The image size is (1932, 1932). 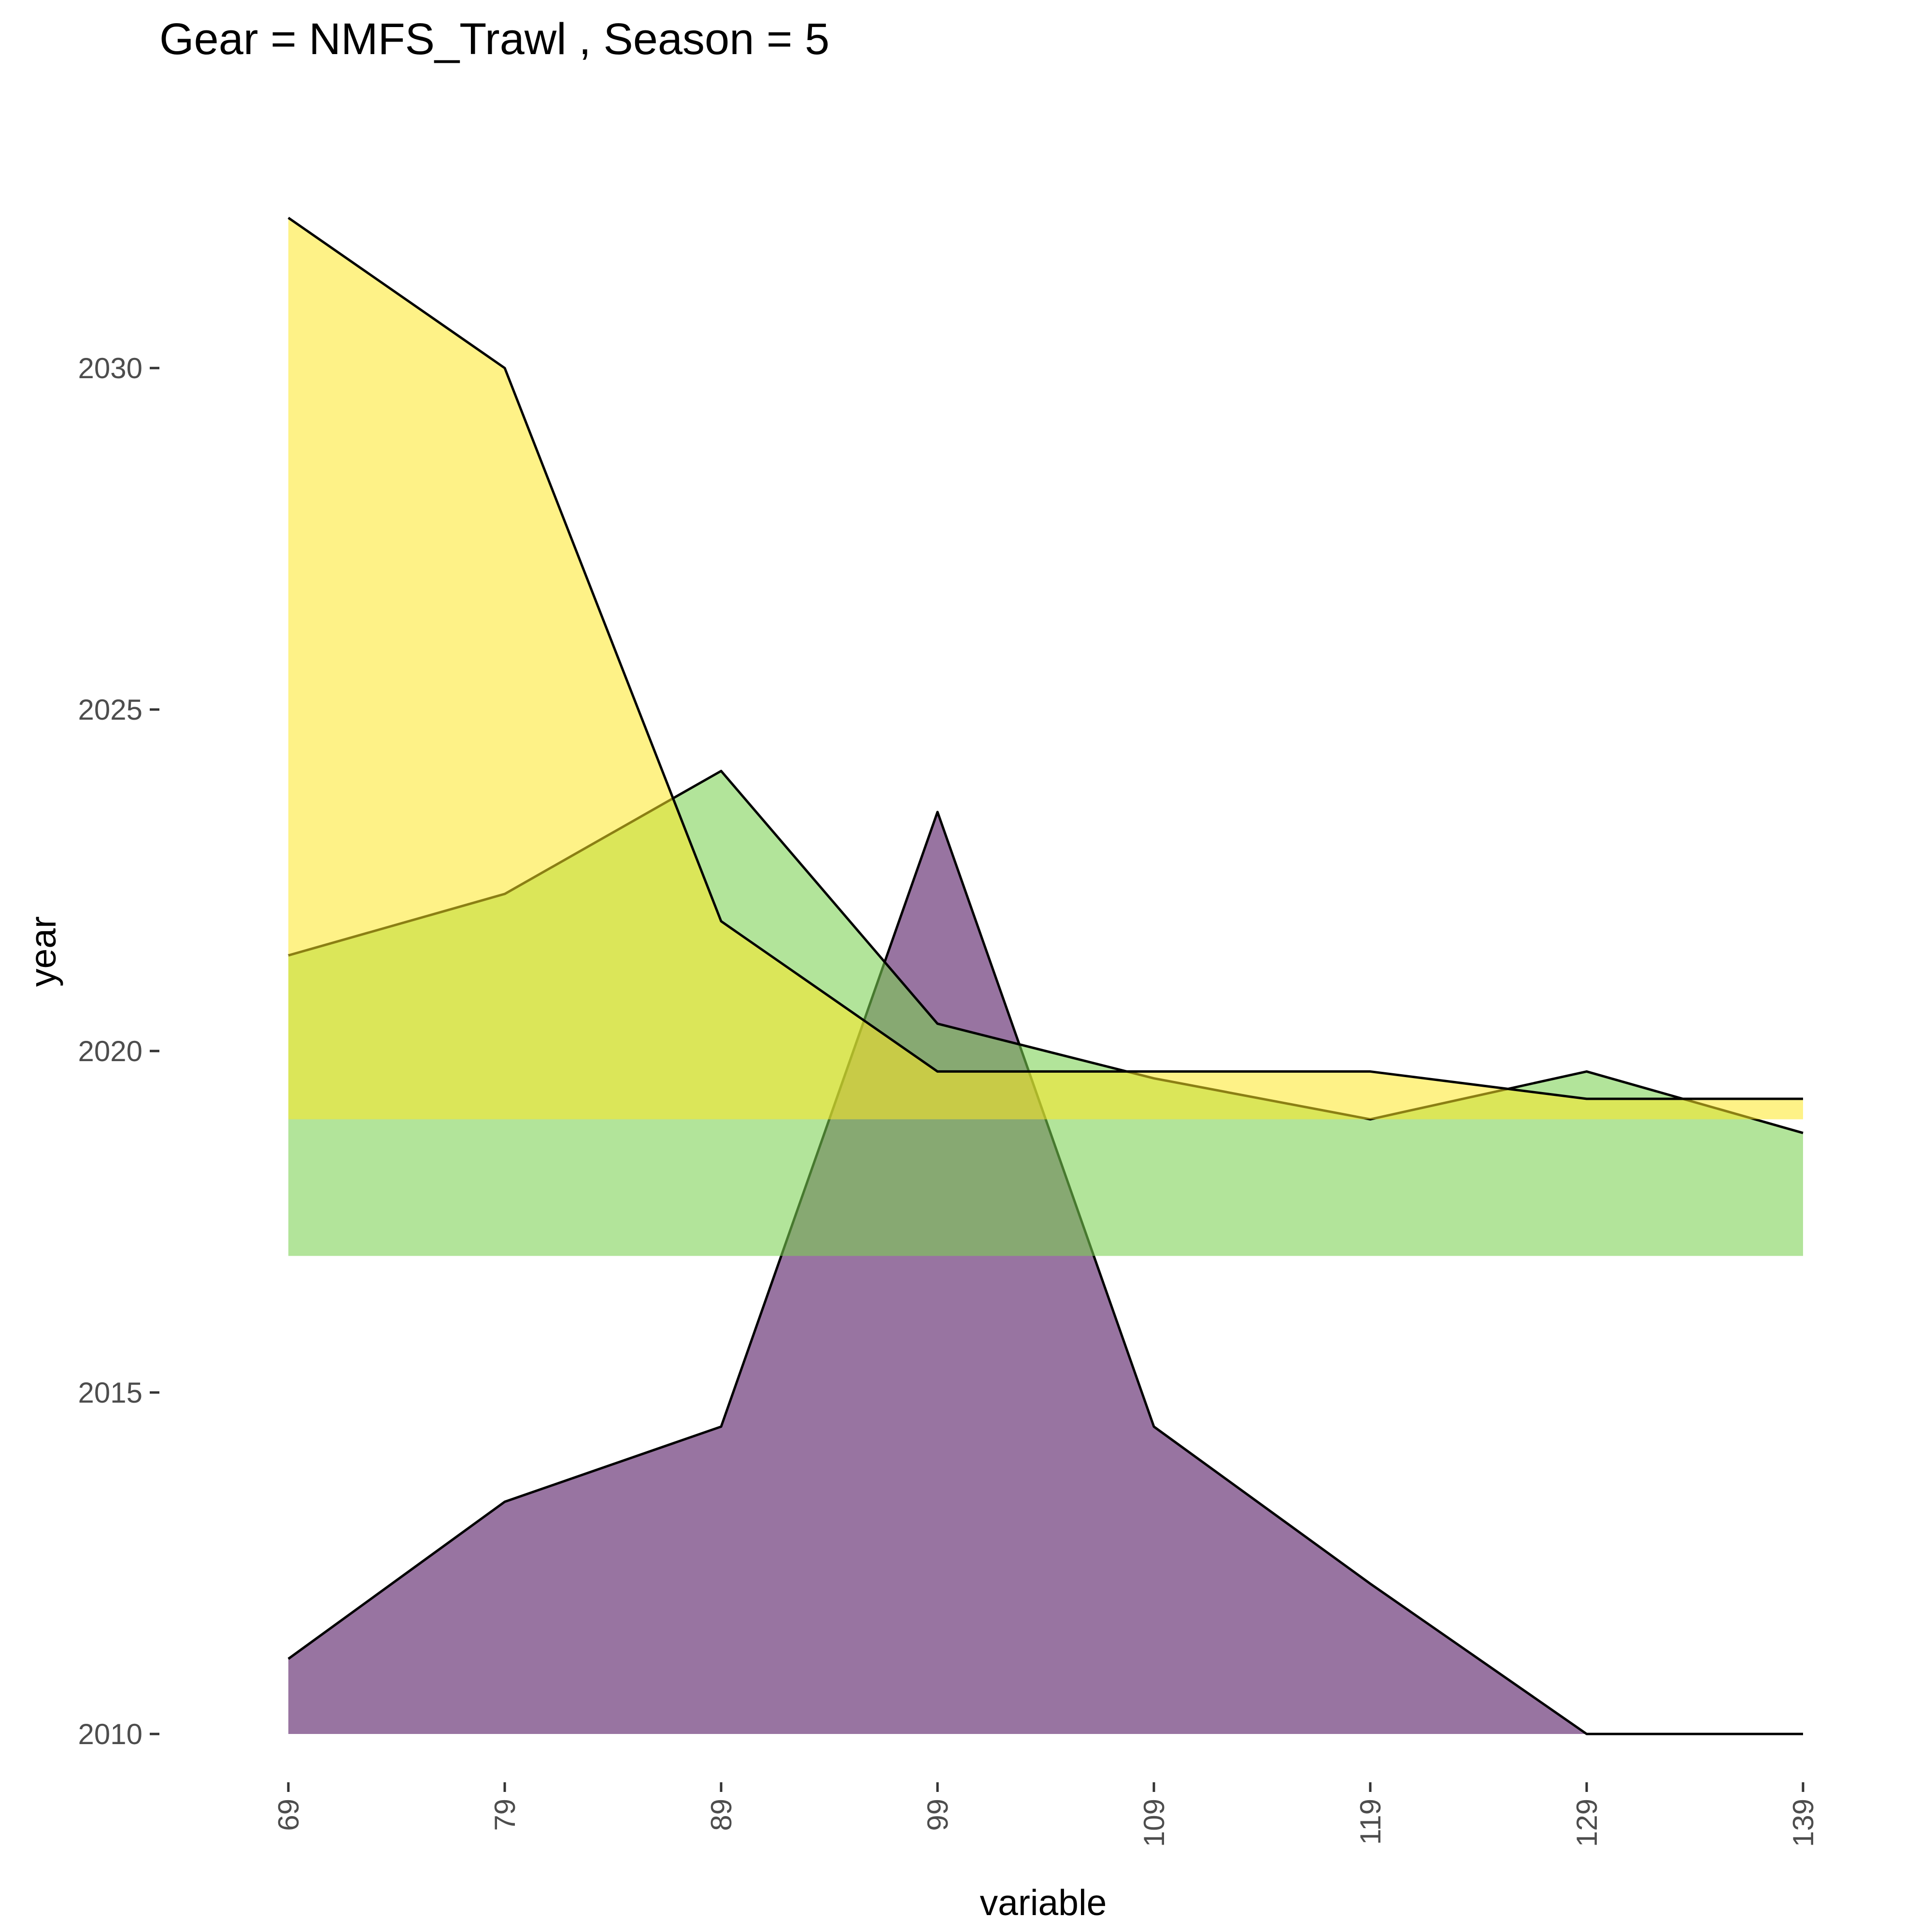 What do you see at coordinates (288, 1815) in the screenshot?
I see `x-tick-label: 69` at bounding box center [288, 1815].